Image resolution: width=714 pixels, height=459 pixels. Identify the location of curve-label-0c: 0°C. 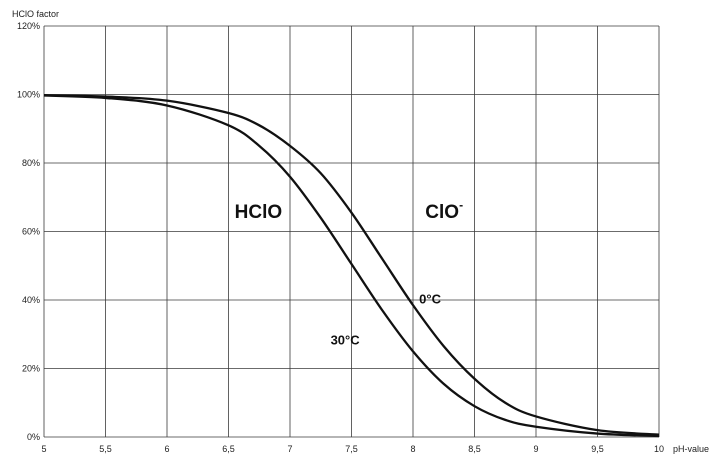
(430, 298).